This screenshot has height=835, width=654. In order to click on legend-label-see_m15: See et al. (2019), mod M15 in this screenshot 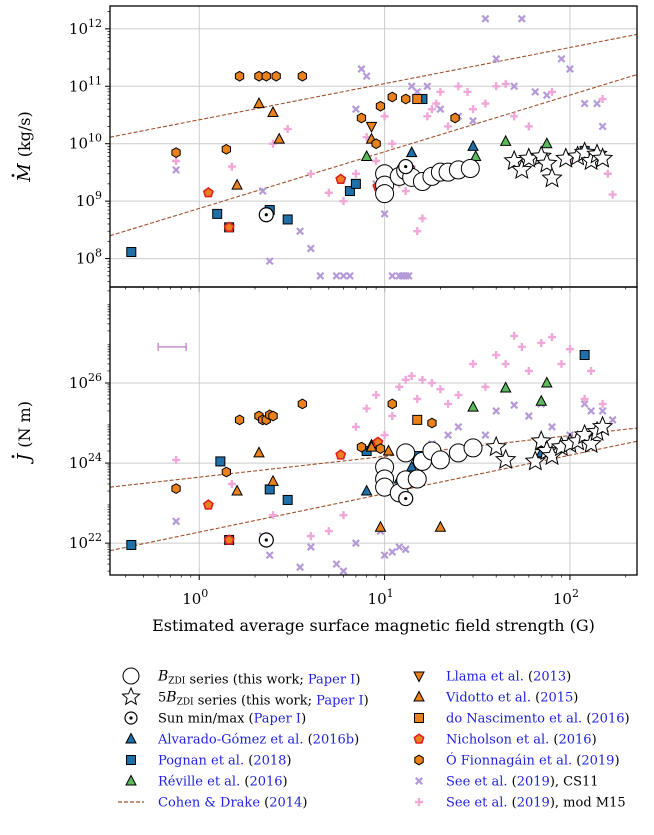, I will do `click(536, 803)`.